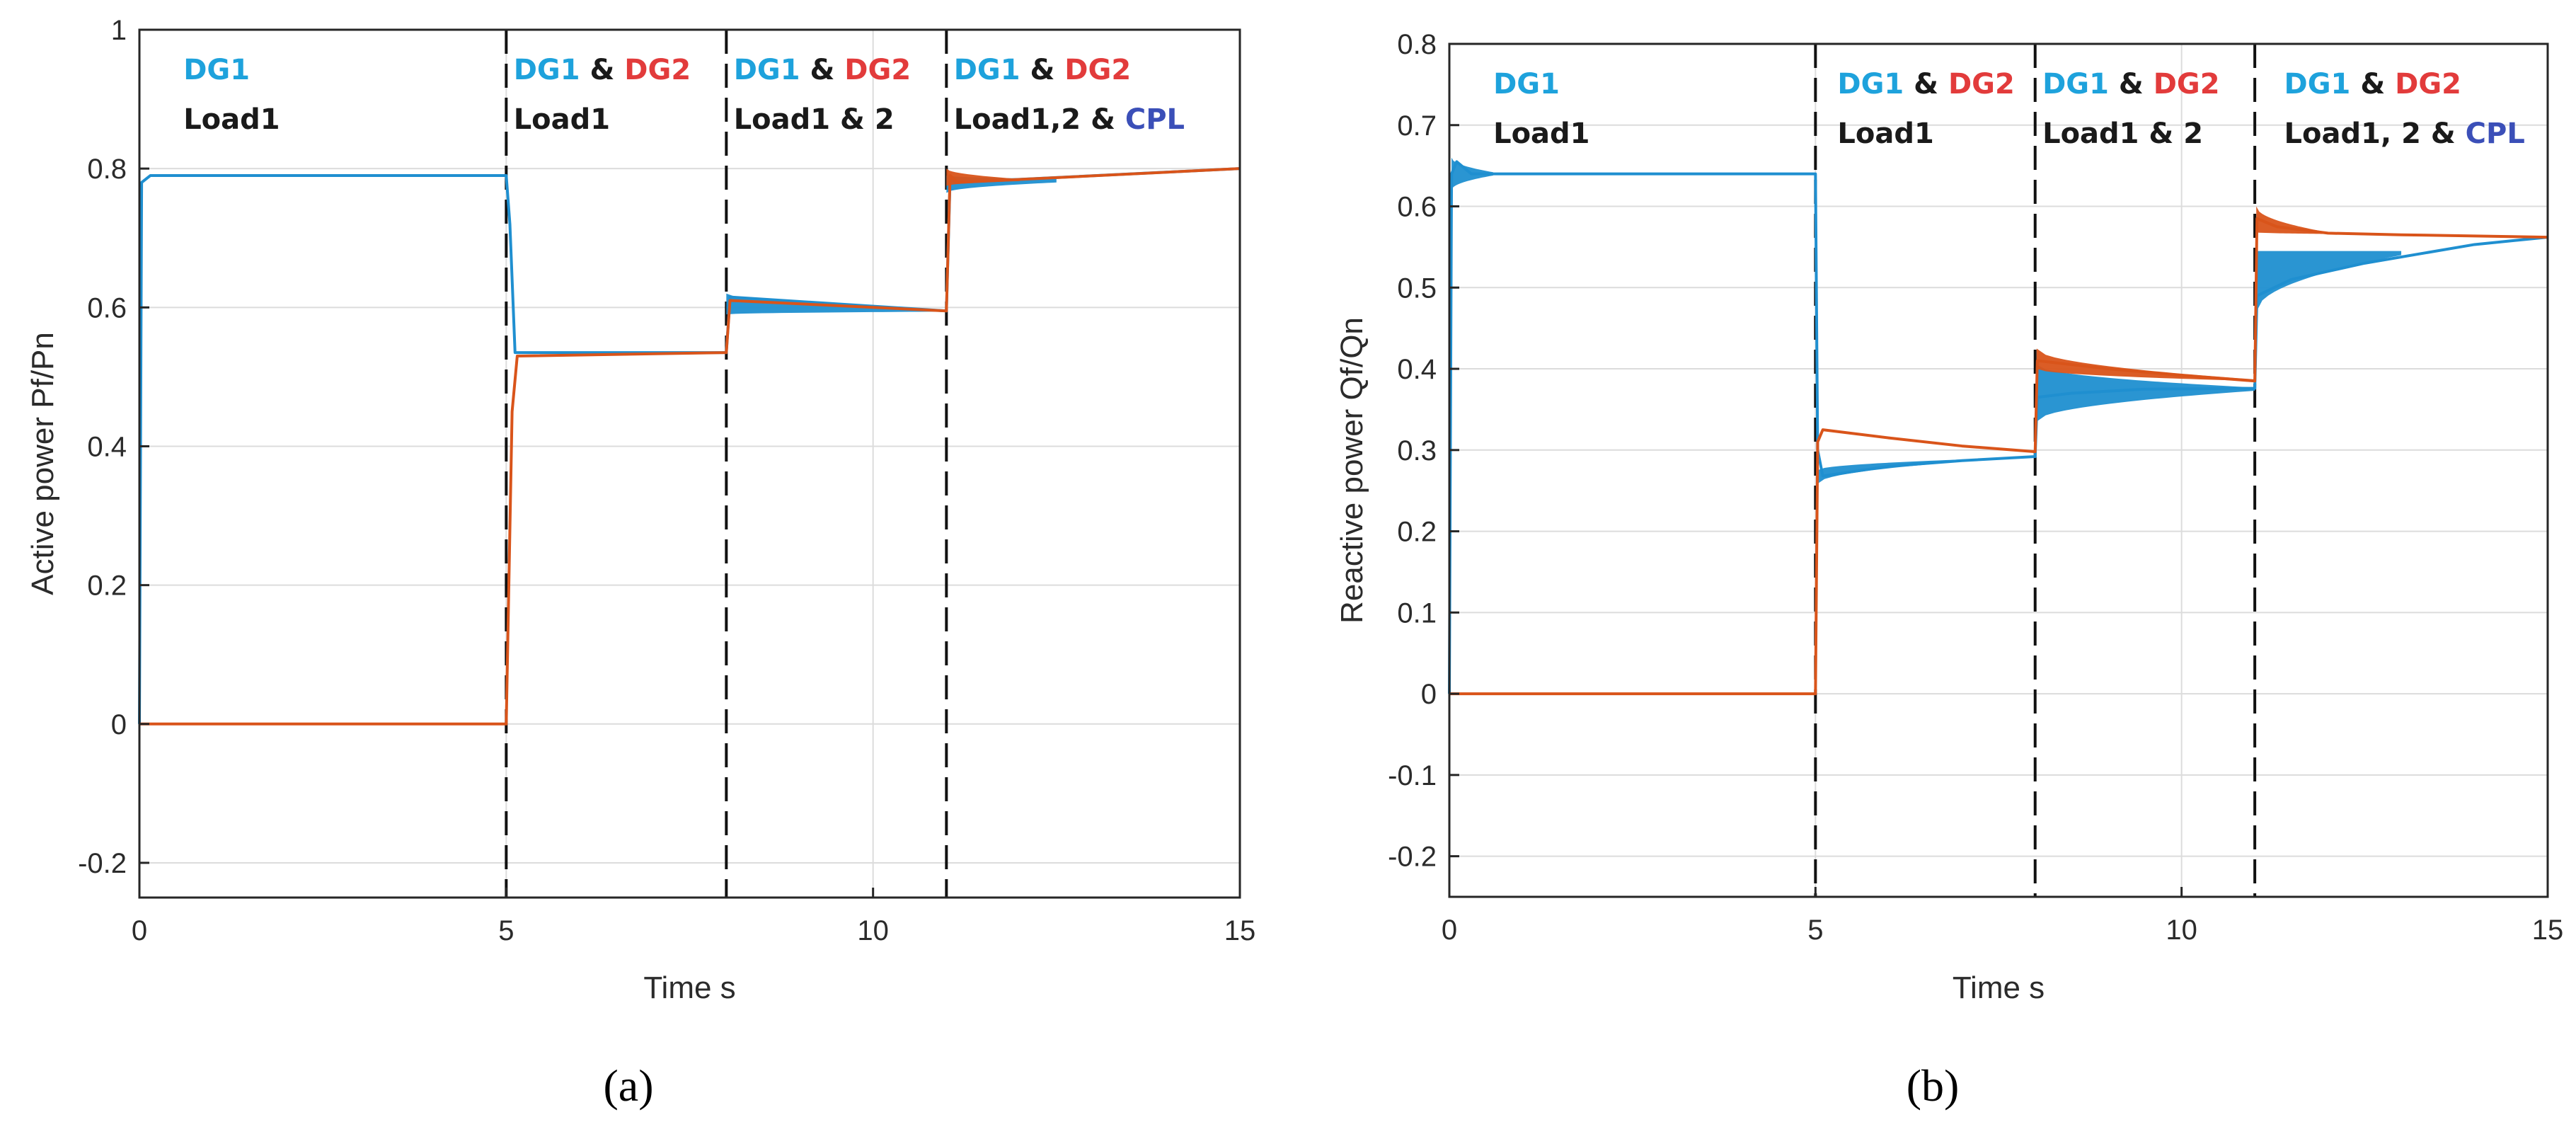 The image size is (2576, 1146). I want to click on y-axis-label: Reactive power Qf/Qn, so click(1352, 470).